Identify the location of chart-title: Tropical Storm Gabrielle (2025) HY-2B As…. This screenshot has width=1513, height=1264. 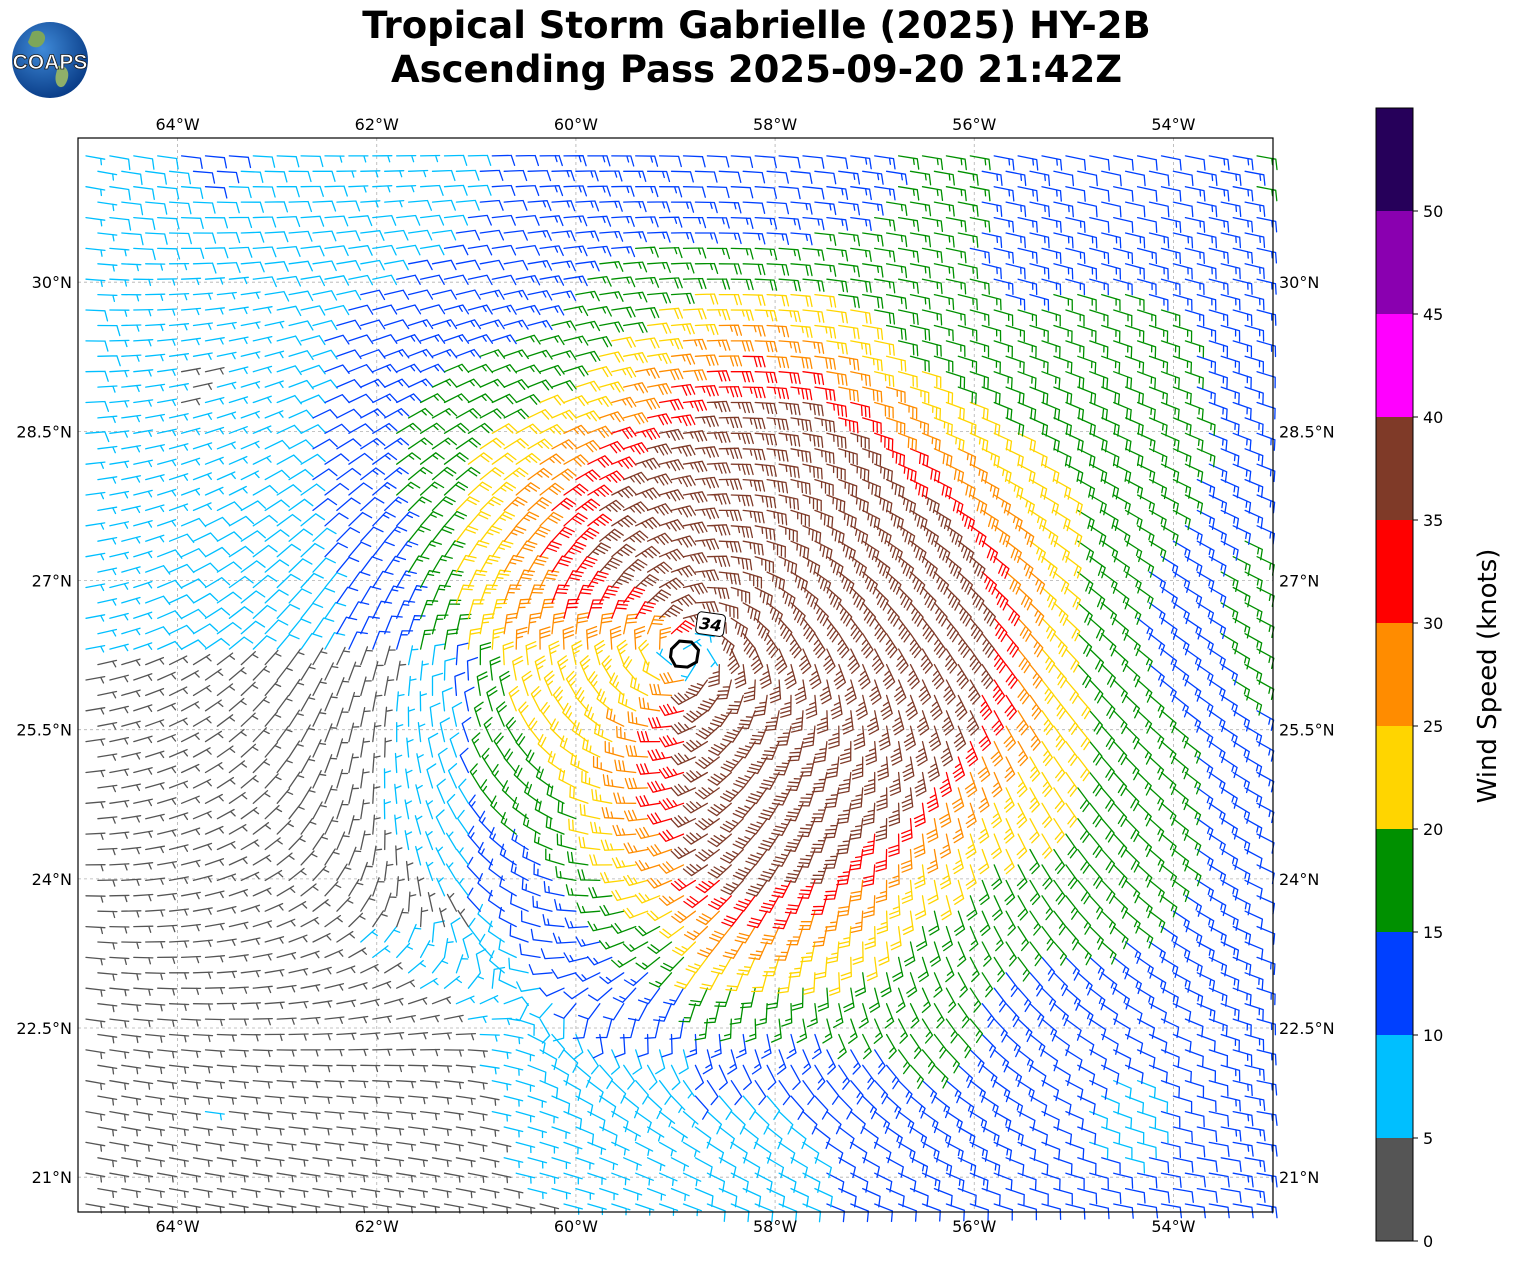
(756, 48).